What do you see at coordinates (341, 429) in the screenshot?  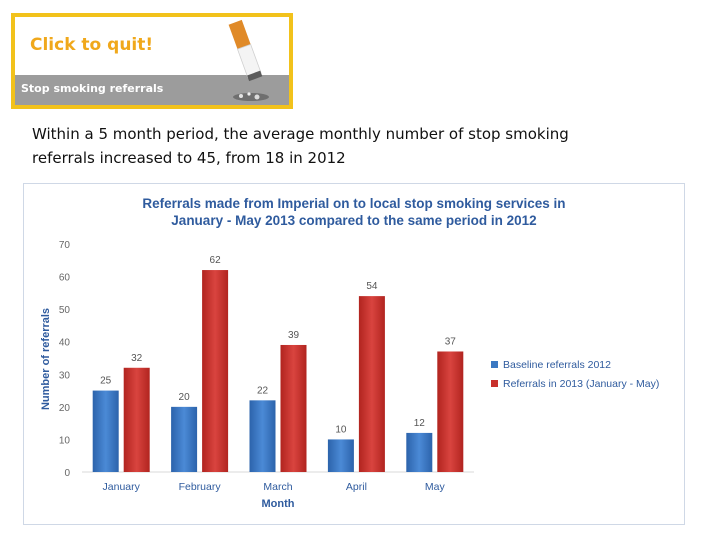 I see `data-label: 10` at bounding box center [341, 429].